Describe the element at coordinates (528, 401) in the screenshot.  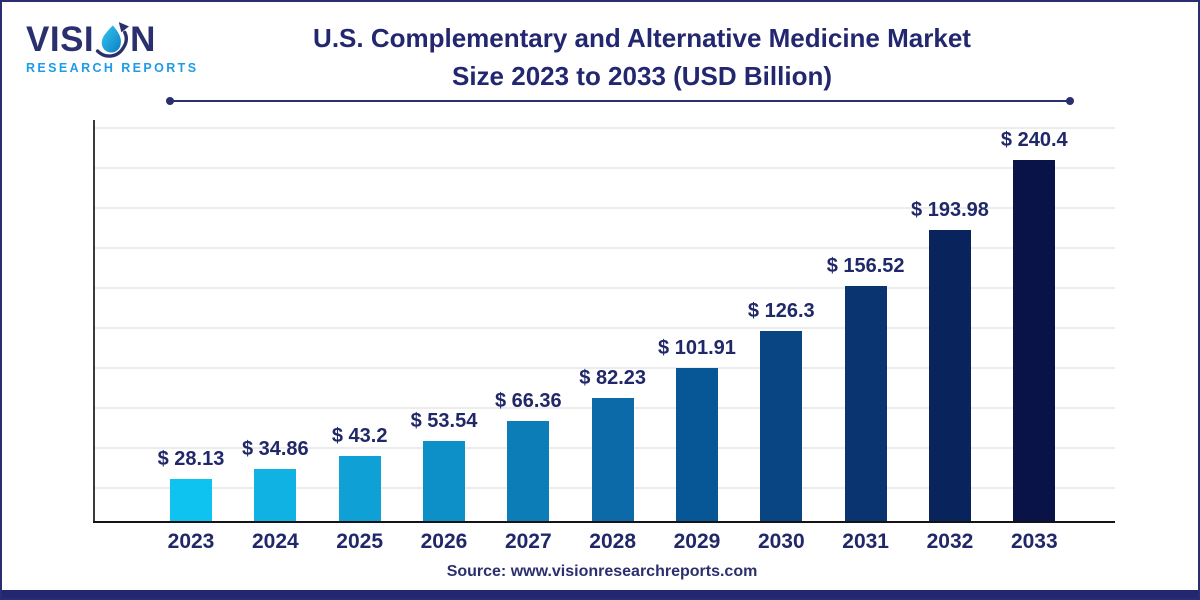
I see `bar-value-label: $ 66.36` at that location.